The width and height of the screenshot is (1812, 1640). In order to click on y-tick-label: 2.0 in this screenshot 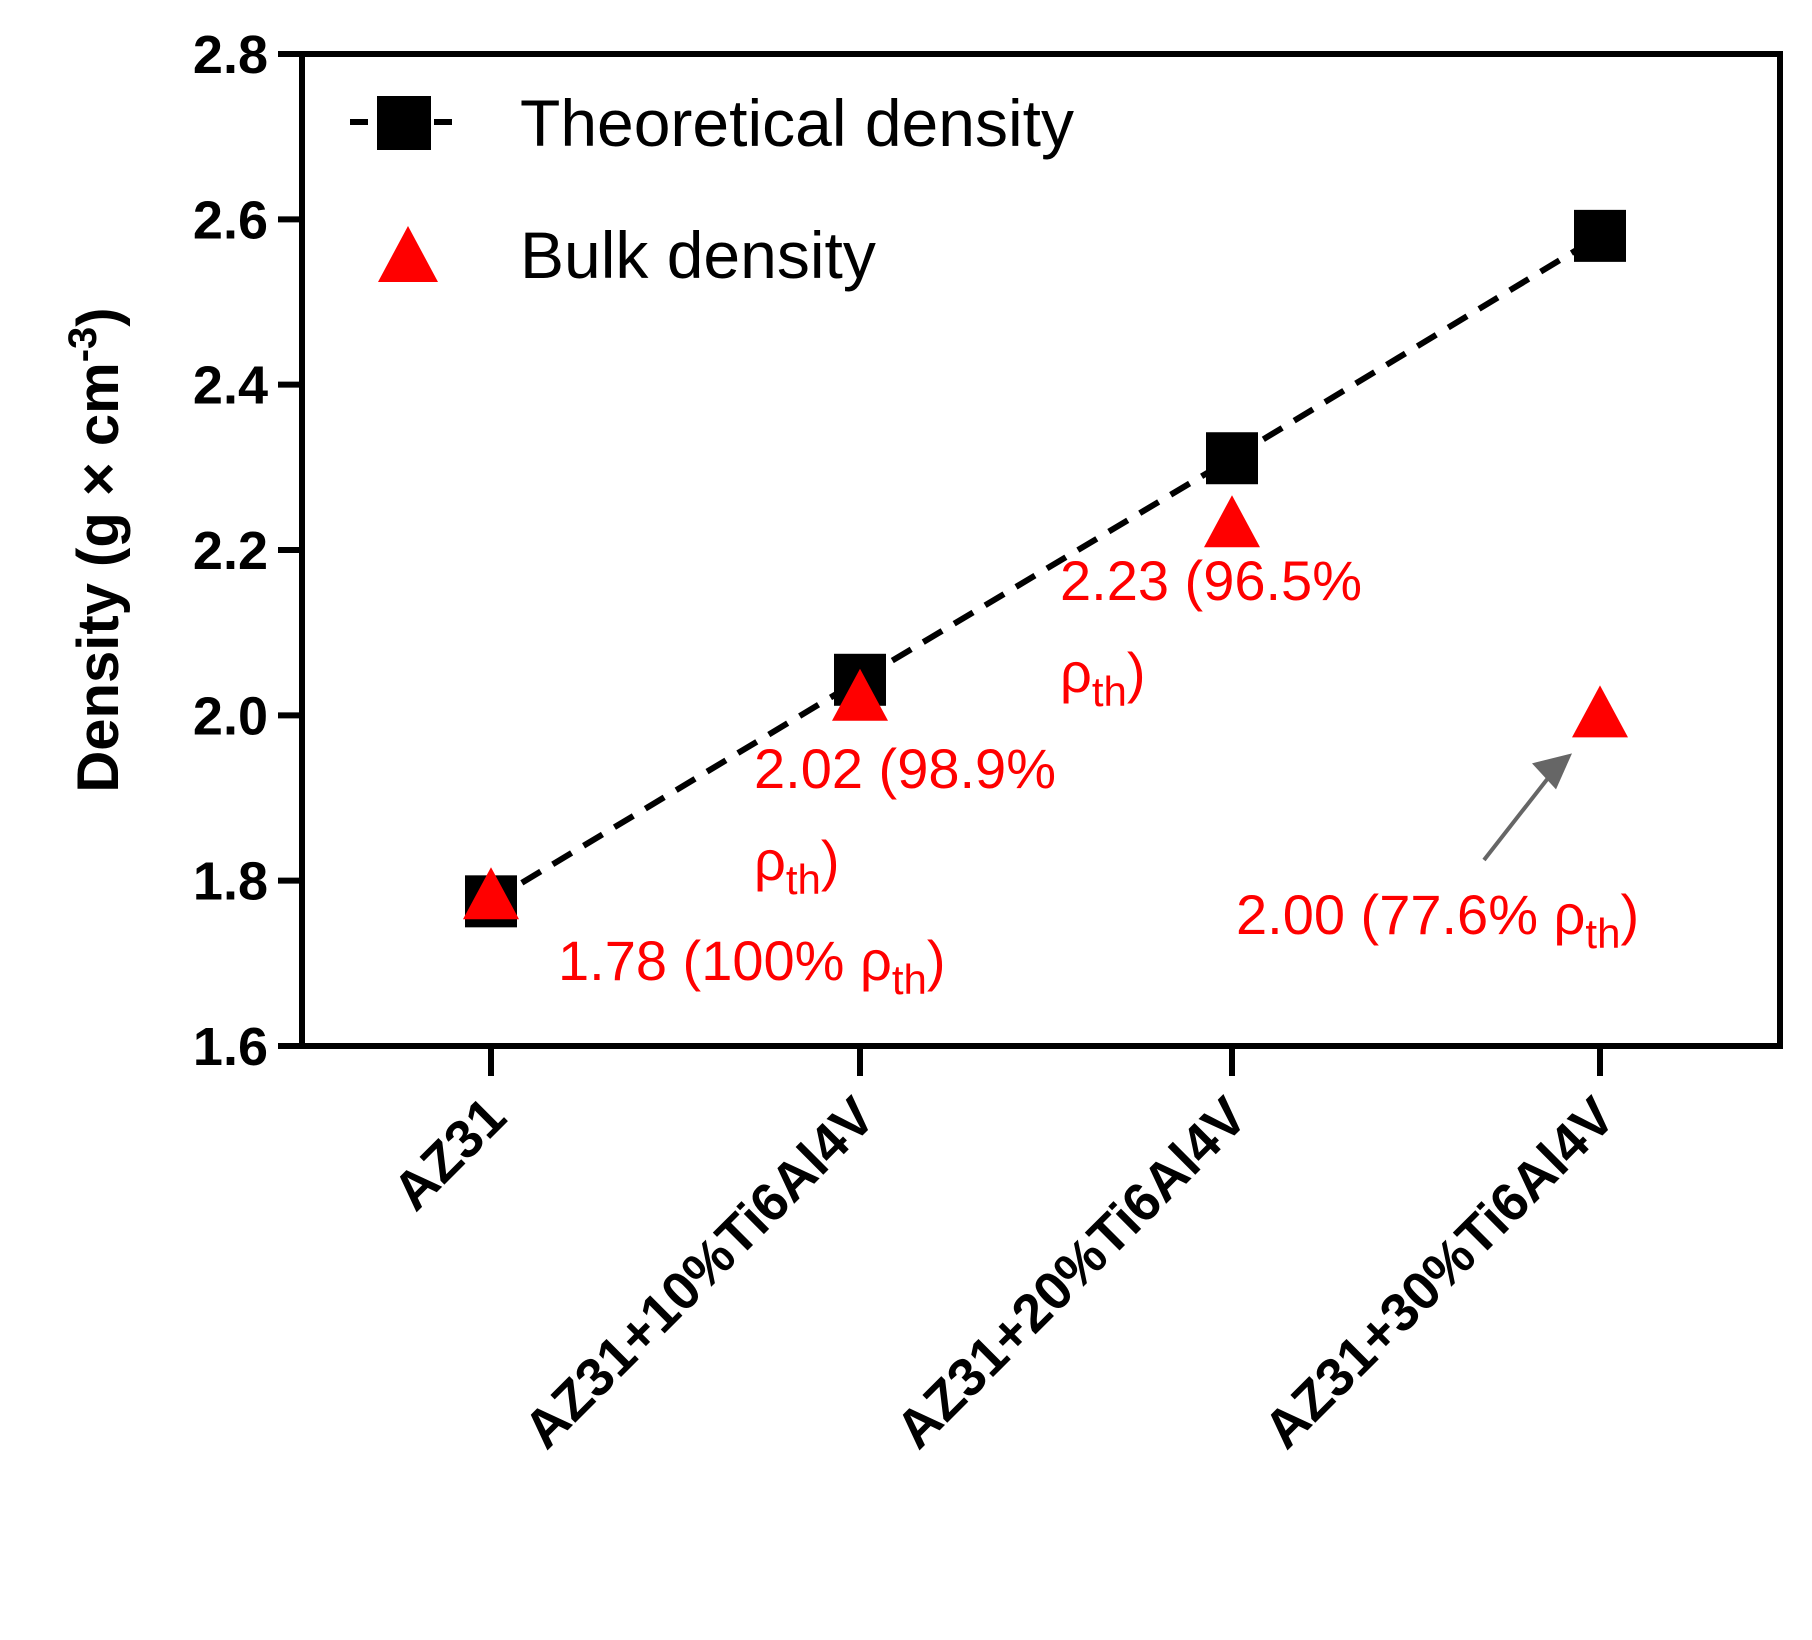, I will do `click(230, 716)`.